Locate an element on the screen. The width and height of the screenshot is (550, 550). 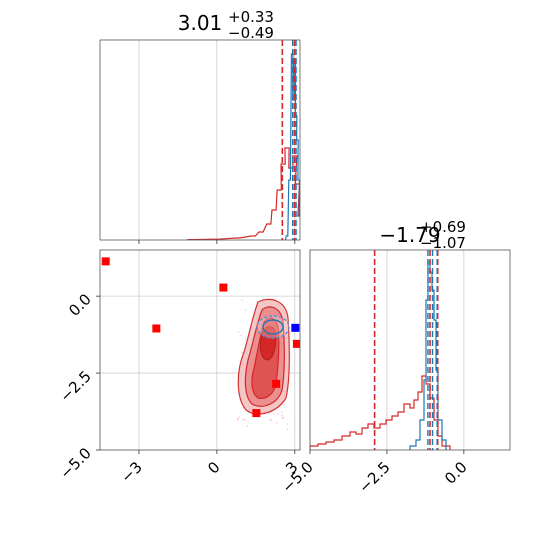
marginal-y-title-value: −1.79 is located at coordinates (409, 235).